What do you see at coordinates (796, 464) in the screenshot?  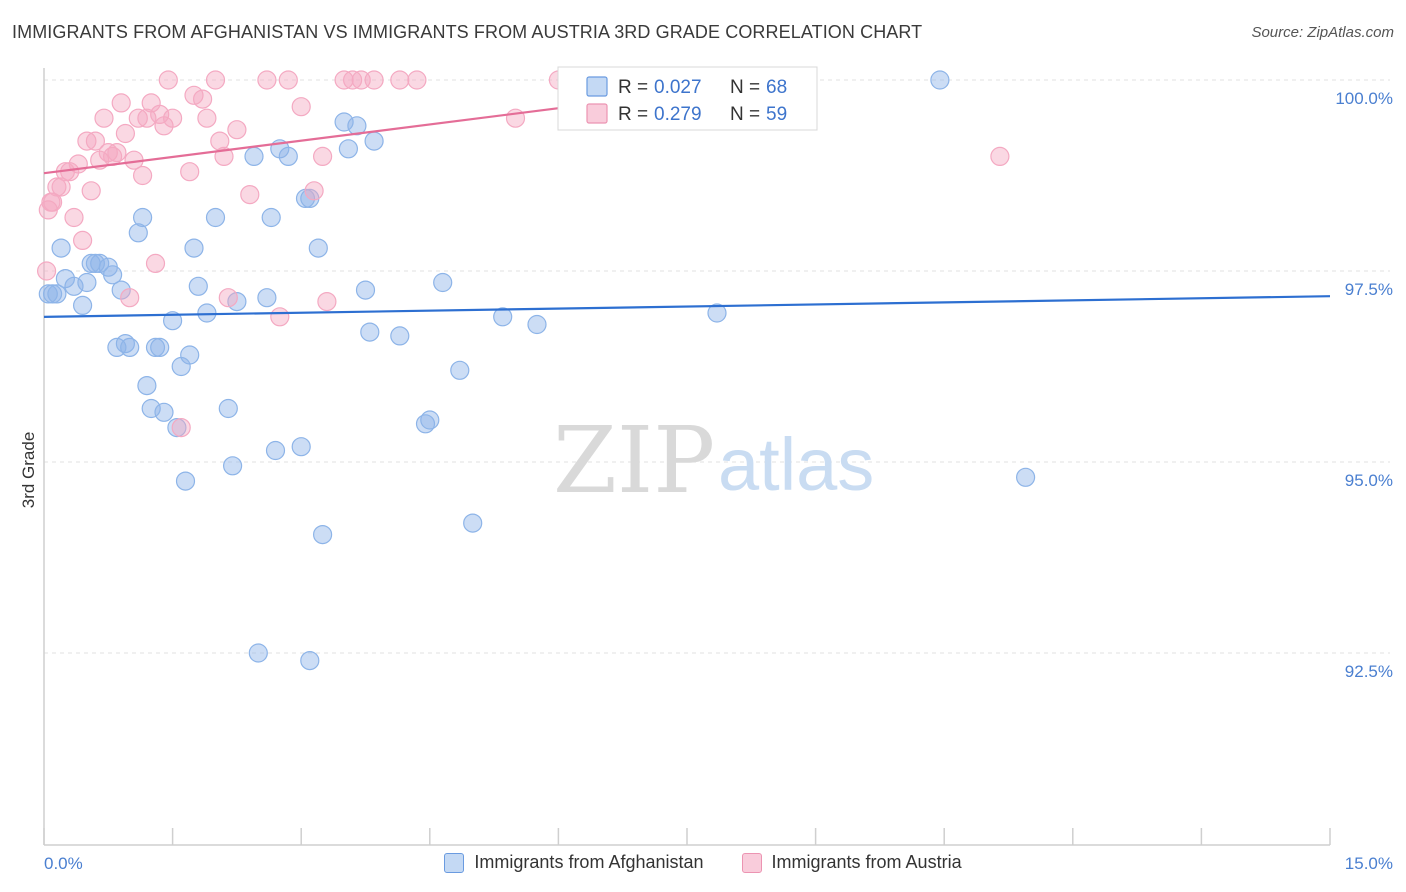 I see `watermark-atlas: atlas` at bounding box center [796, 464].